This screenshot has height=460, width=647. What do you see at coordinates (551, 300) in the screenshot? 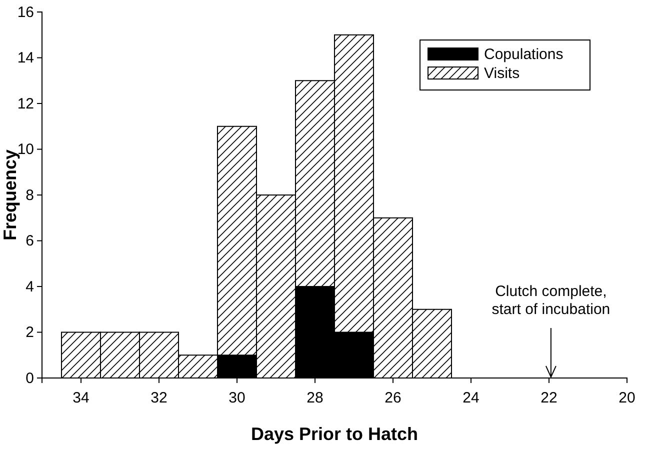
I see `annotation: Clutch complete, start of incubation` at bounding box center [551, 300].